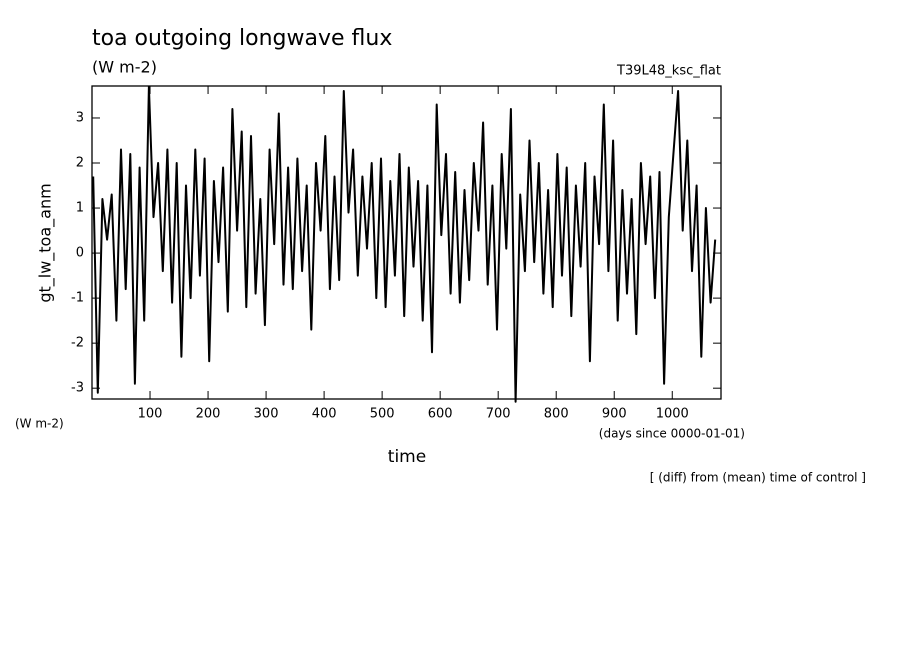 This screenshot has height=654, width=904. What do you see at coordinates (407, 457) in the screenshot?
I see `x-axis-label: time` at bounding box center [407, 457].